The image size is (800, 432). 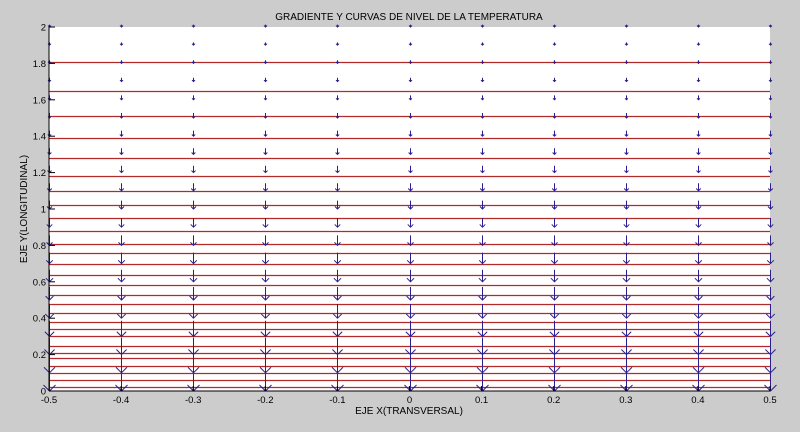 I want to click on x-tick-label: 0, so click(x=409, y=400).